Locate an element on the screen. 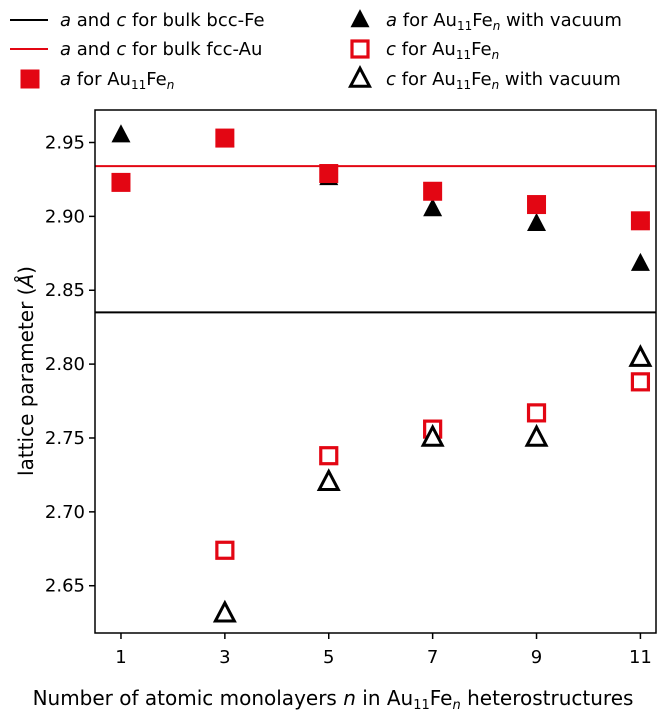  x-label-text: Number of atomic monolayers is located at coordinates (188, 698).